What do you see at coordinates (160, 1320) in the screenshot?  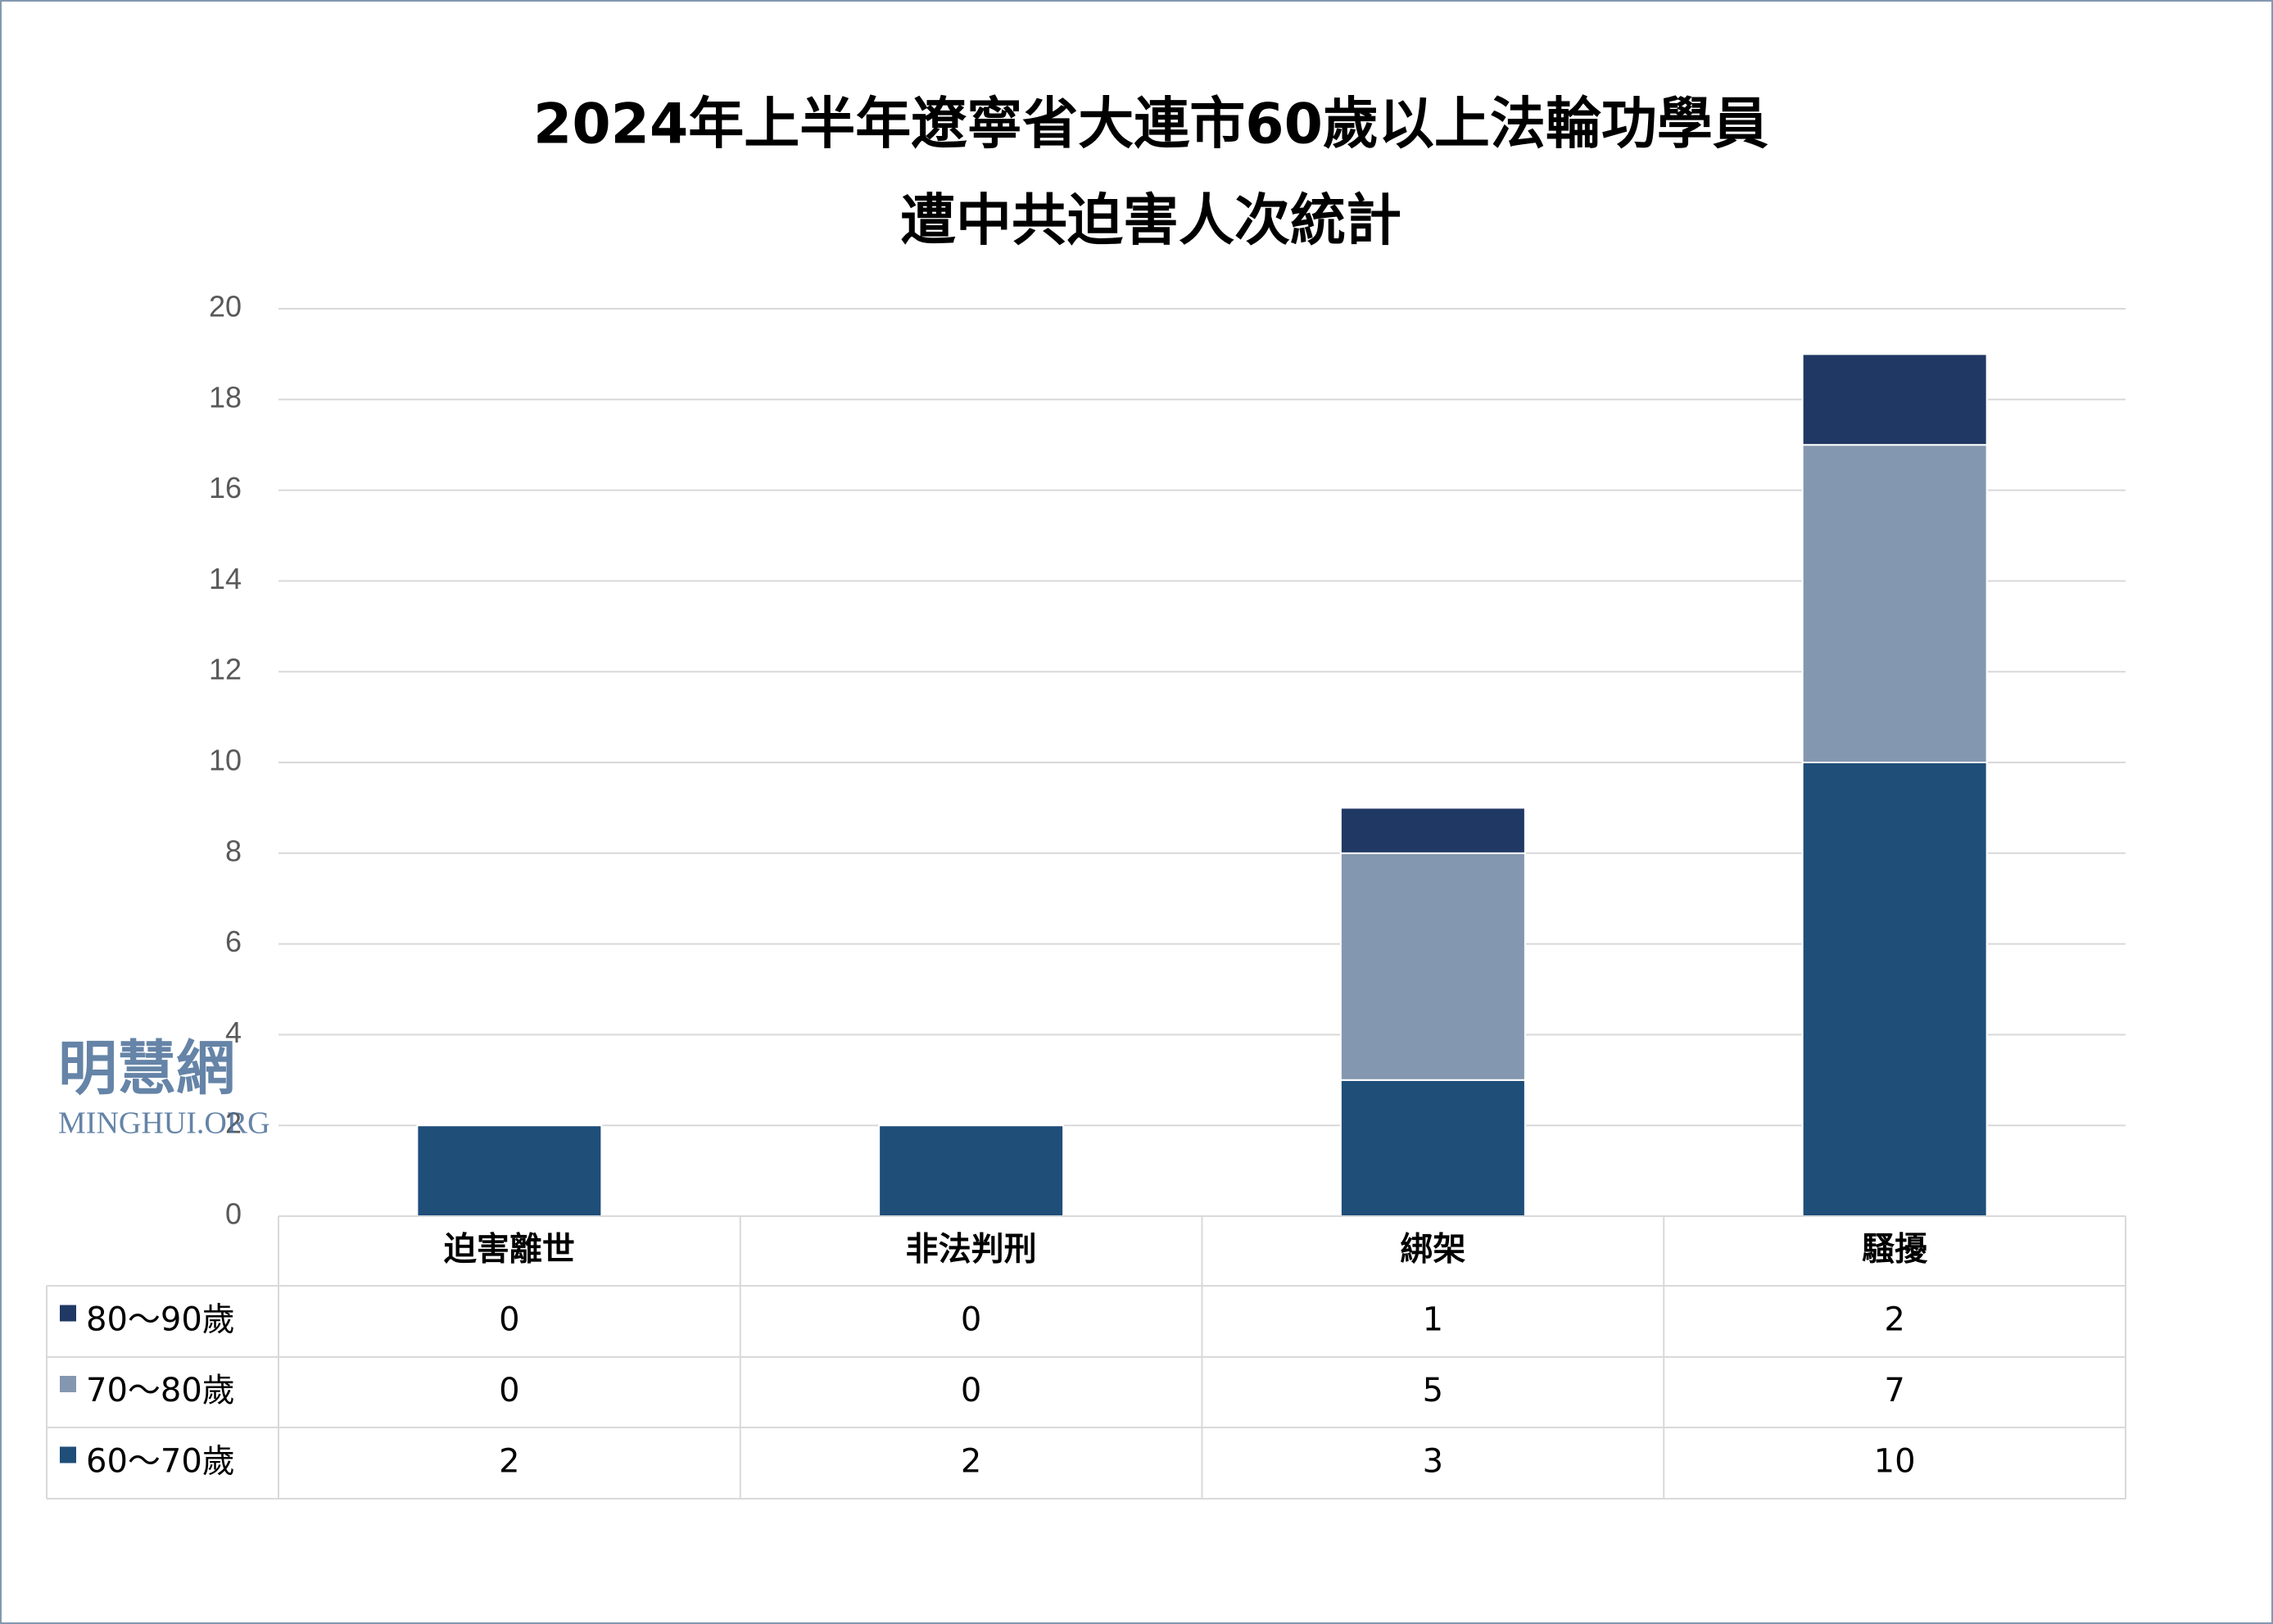 I see `legend-label: 80～90歲` at bounding box center [160, 1320].